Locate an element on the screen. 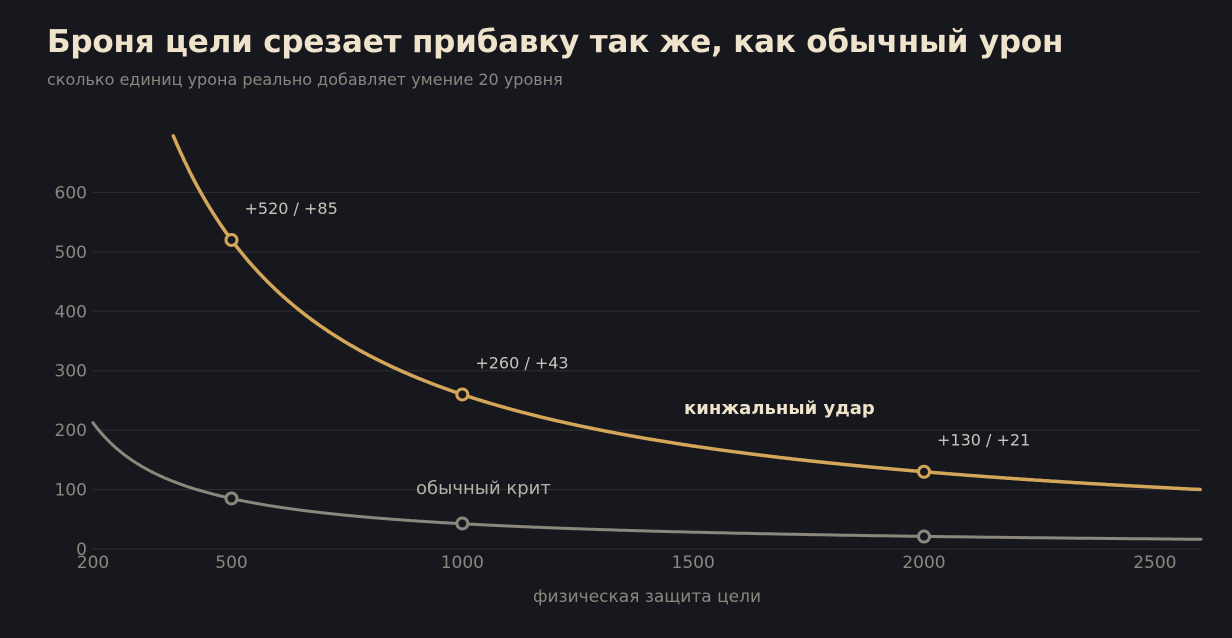 Image resolution: width=1232 pixels, height=638 pixels. annotation-label: +520 / +85 is located at coordinates (291, 208).